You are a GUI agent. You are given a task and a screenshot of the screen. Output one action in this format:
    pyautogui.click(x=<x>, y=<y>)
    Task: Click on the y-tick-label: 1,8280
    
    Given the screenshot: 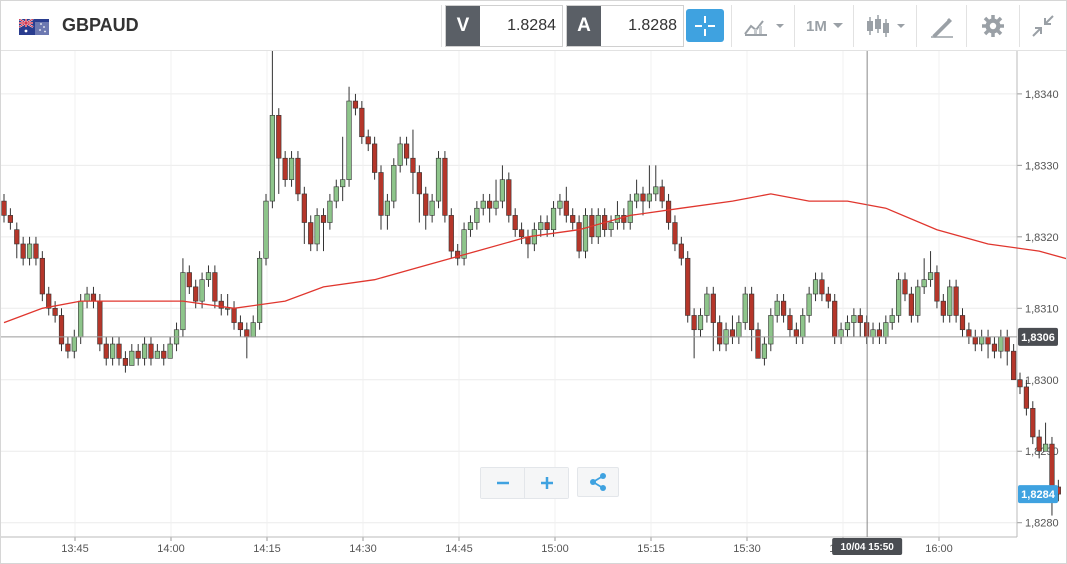 What is the action you would take?
    pyautogui.click(x=1042, y=524)
    